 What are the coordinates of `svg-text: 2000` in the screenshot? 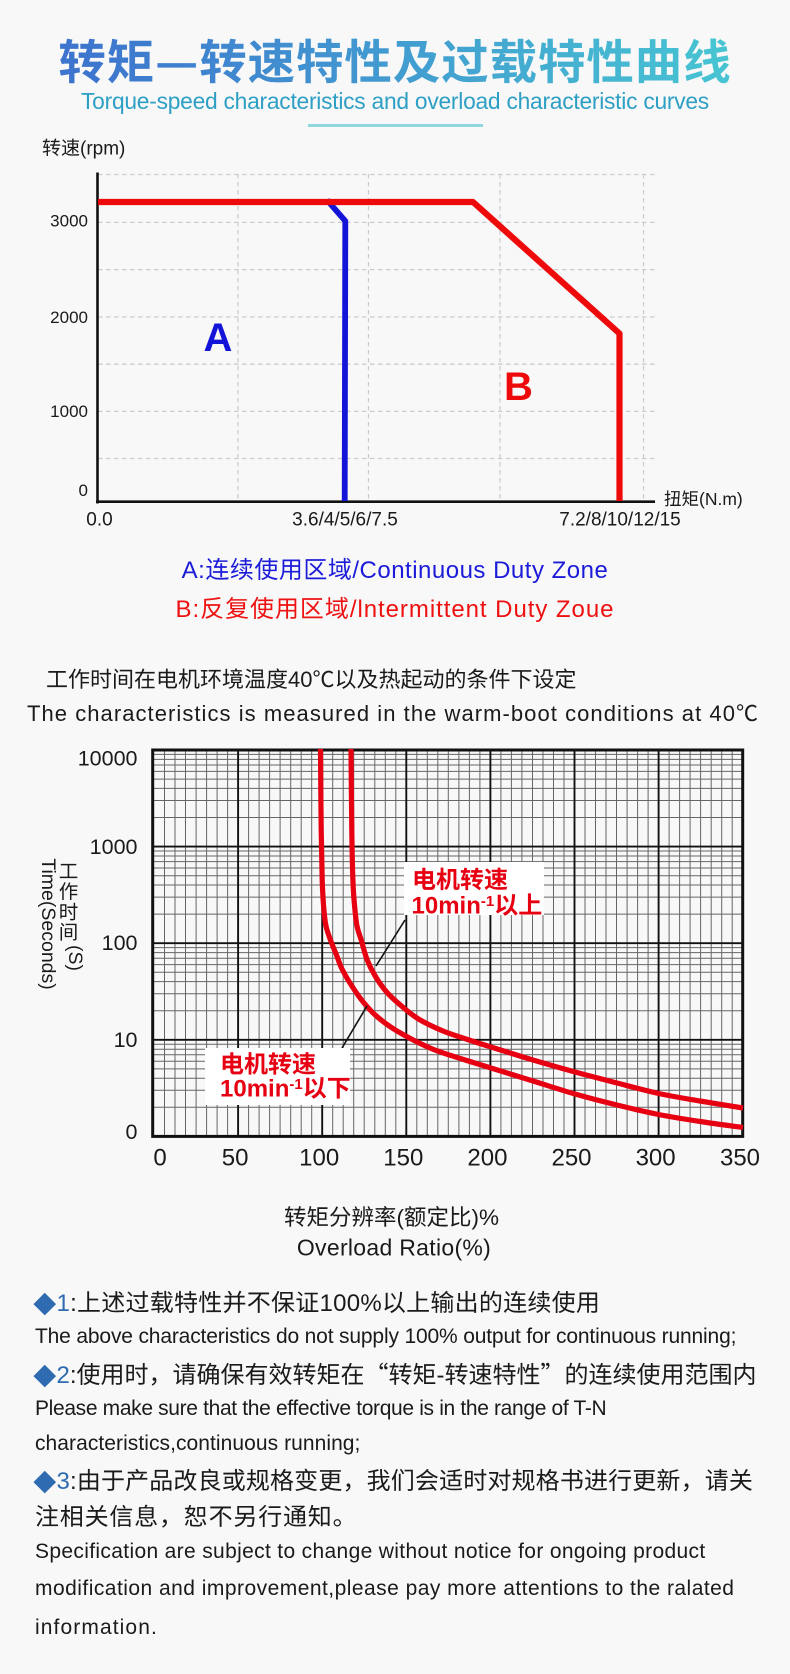 It's located at (69, 317).